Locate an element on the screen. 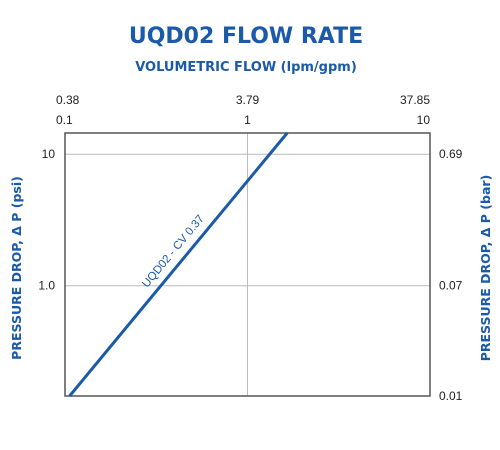  x-tick-label-bottom: 0.1 is located at coordinates (64, 120).